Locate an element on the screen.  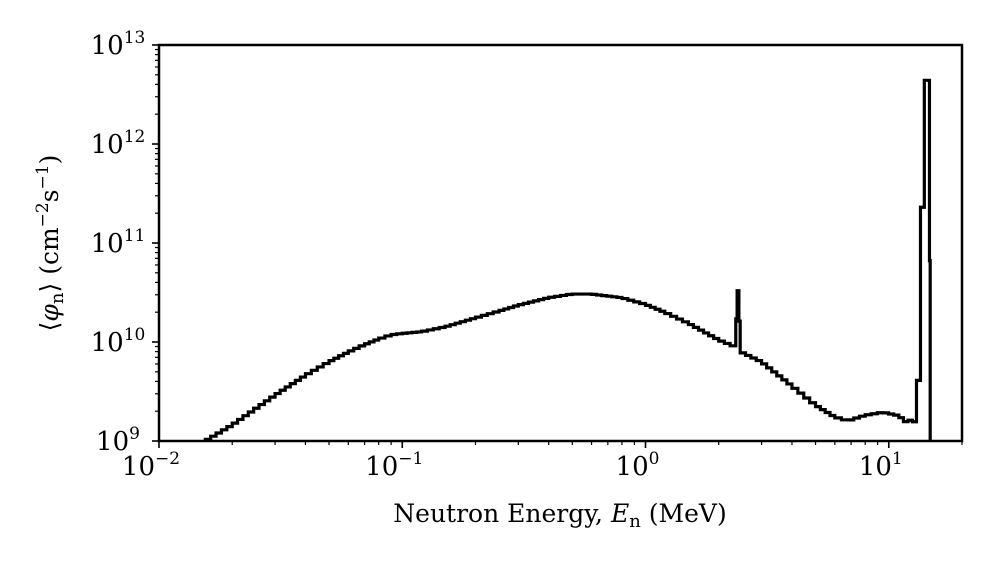
y-axis-ticks: 109 1010 1011 1012 1013 is located at coordinates (125, 242).